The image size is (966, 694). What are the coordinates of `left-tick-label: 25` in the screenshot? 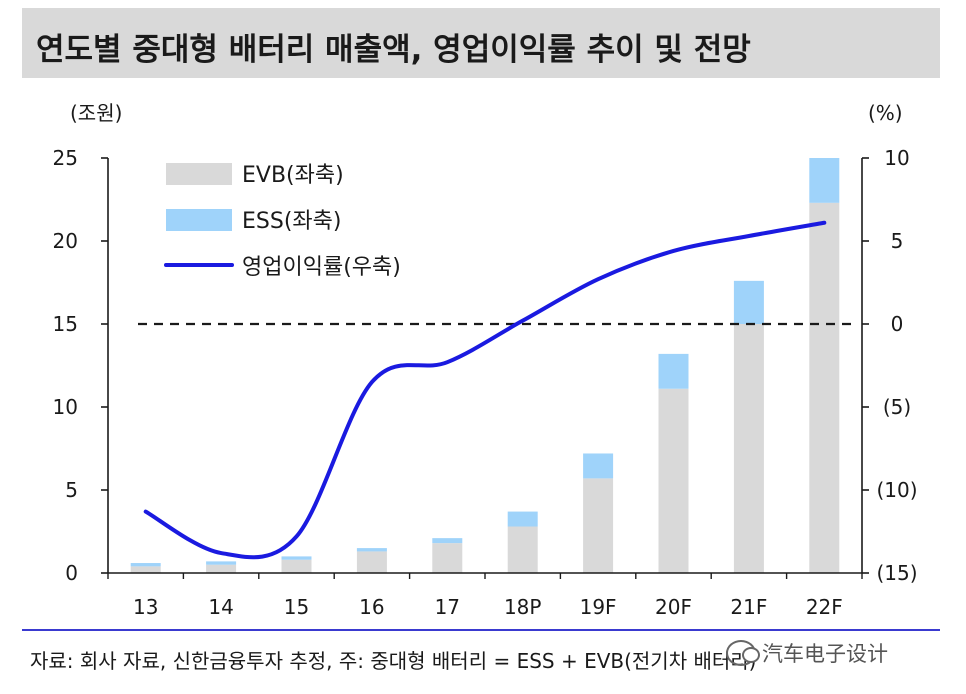 It's located at (65, 158).